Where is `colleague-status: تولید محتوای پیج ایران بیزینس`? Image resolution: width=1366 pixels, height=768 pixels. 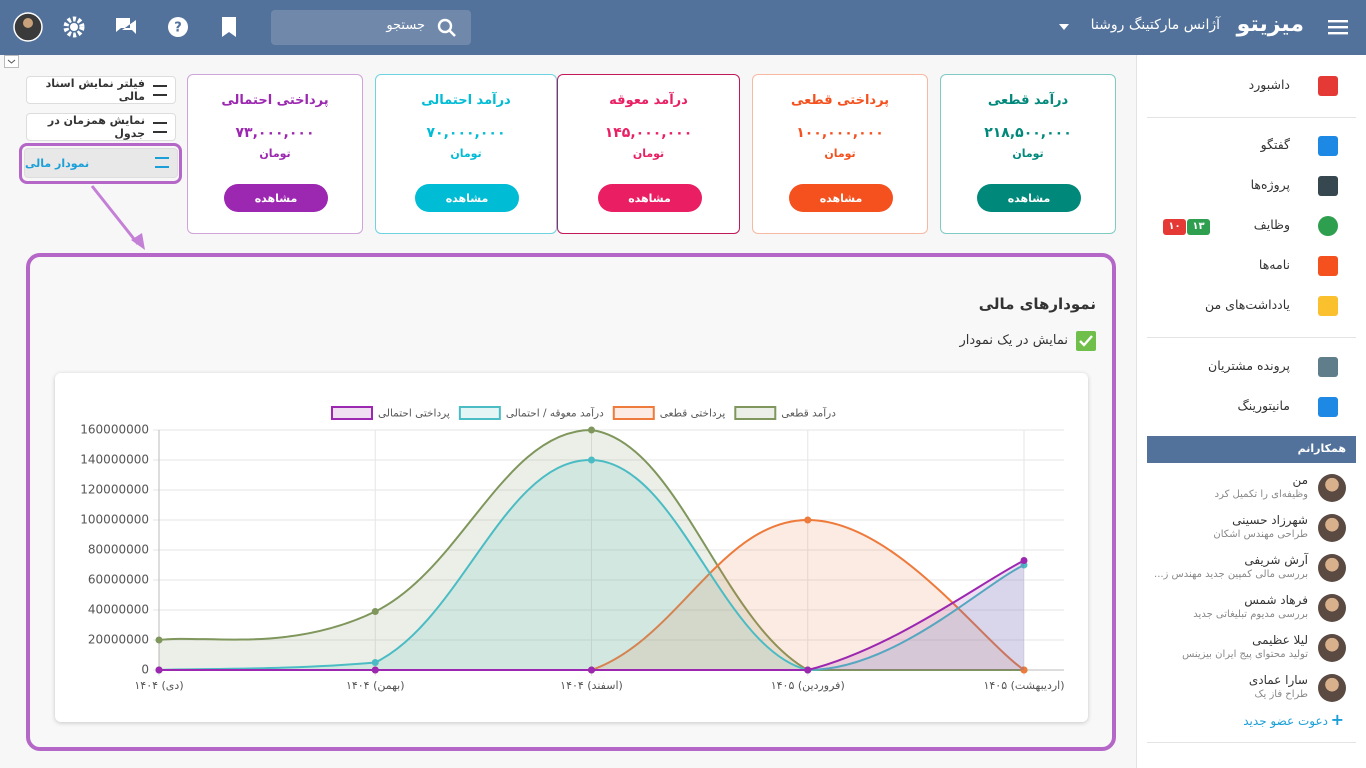 colleague-status: تولید محتوای پیج ایران بیزینس is located at coordinates (1245, 654).